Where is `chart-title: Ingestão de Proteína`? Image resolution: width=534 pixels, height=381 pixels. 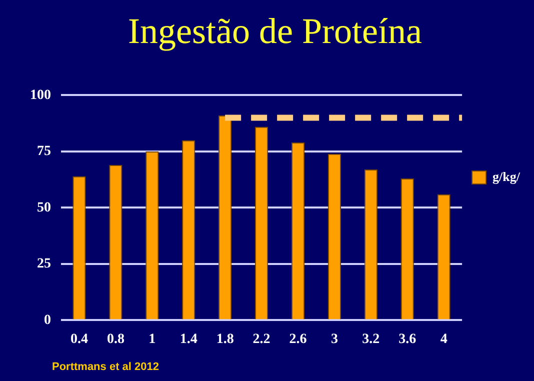 chart-title: Ingestão de Proteína is located at coordinates (275, 31).